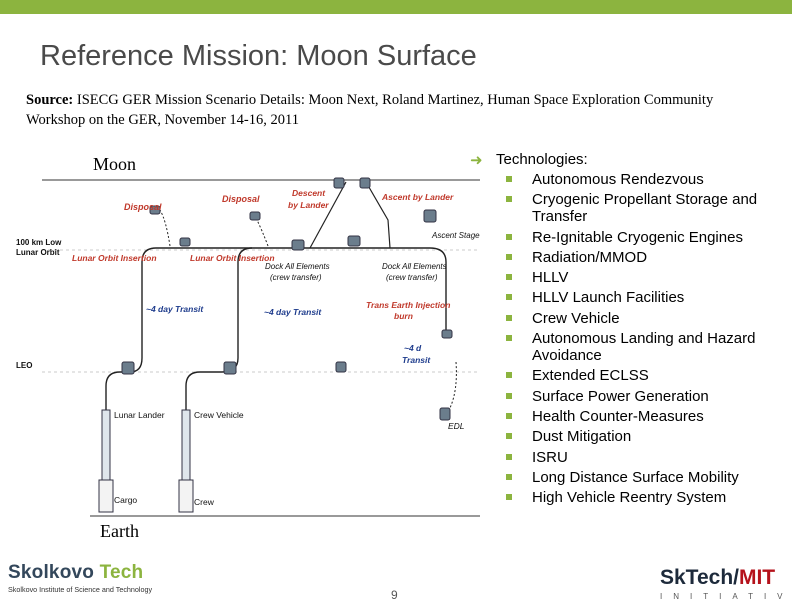 Image resolution: width=792 pixels, height=612 pixels. I want to click on orbit-100km-label: 100 km Low, so click(39, 242).